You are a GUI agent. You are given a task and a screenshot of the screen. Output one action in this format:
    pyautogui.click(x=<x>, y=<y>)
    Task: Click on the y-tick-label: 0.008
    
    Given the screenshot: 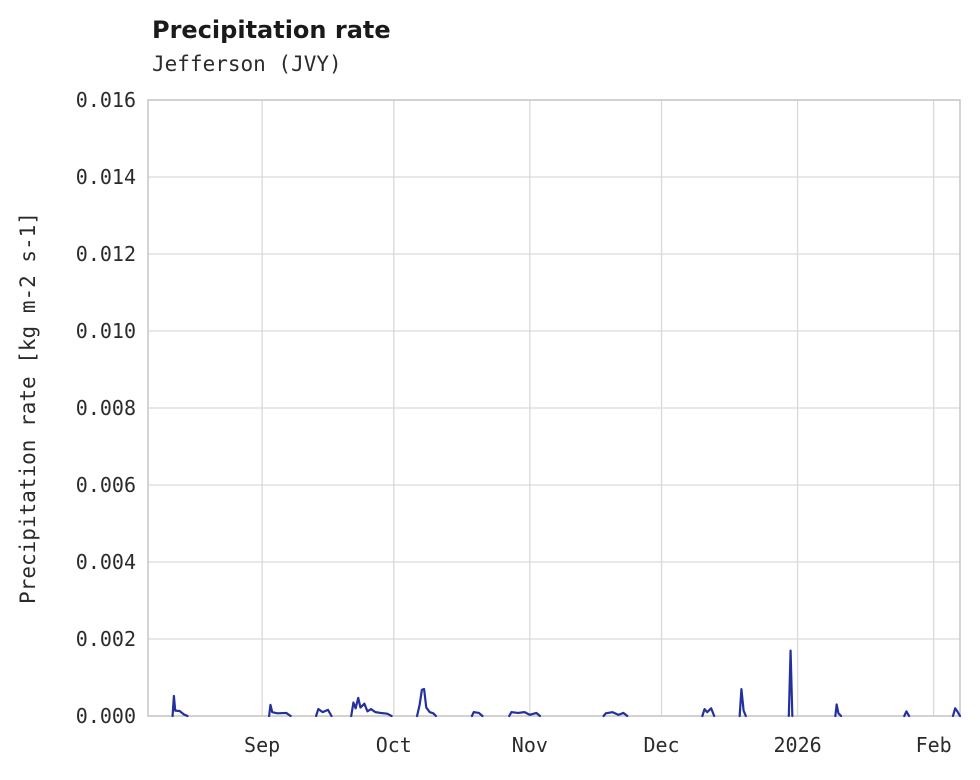 What is the action you would take?
    pyautogui.click(x=106, y=408)
    